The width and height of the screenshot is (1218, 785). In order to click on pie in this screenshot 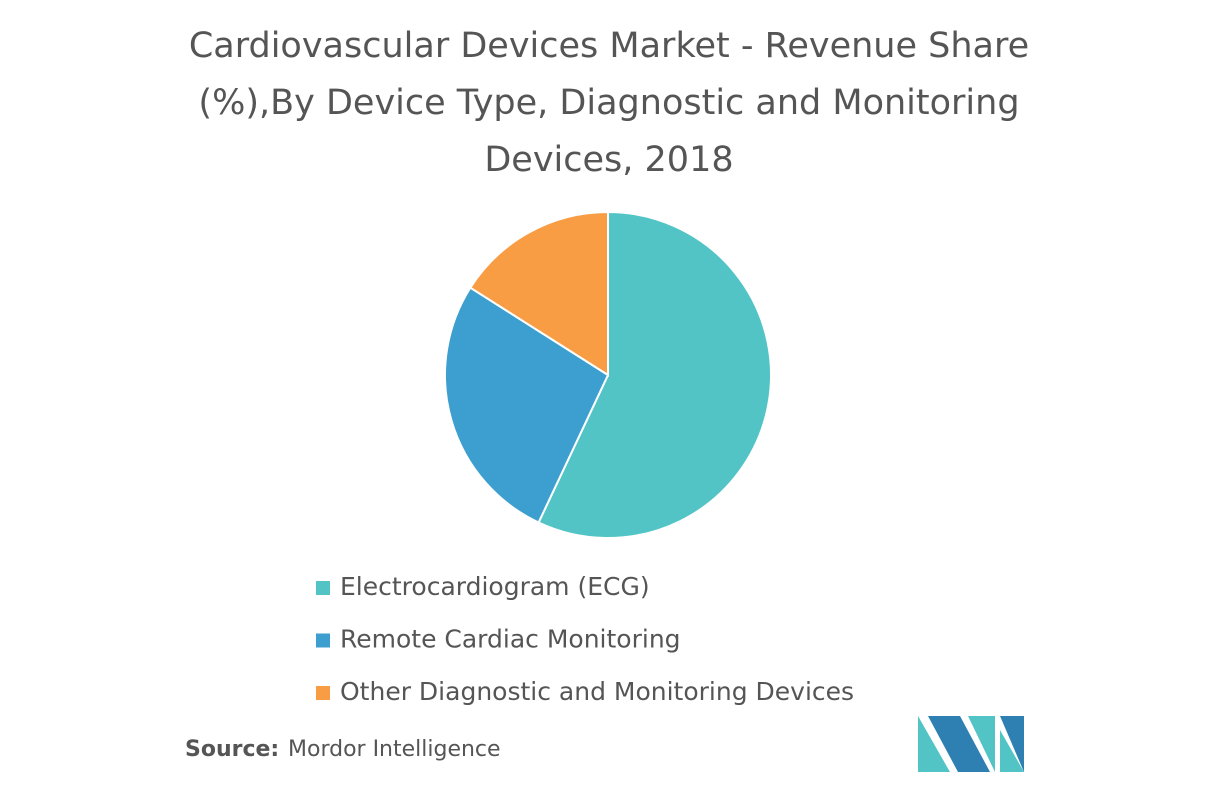, I will do `click(608, 374)`.